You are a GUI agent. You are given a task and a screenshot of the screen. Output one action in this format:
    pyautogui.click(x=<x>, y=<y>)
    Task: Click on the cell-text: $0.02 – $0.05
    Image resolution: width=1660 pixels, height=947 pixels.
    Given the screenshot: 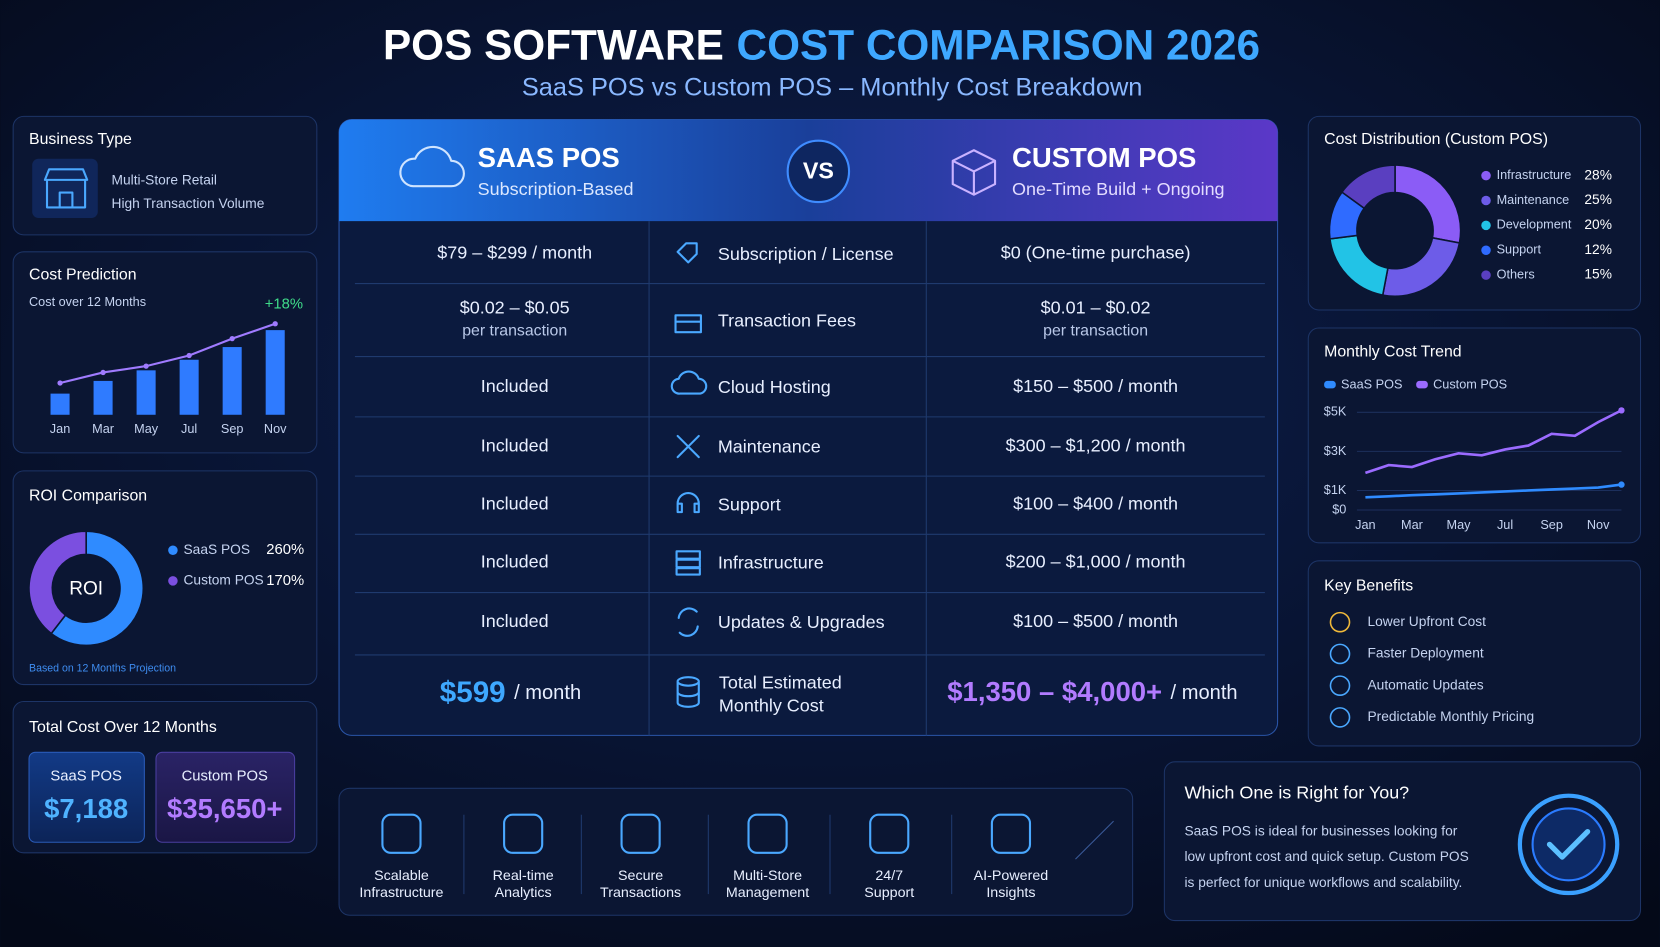 What is the action you would take?
    pyautogui.click(x=515, y=308)
    